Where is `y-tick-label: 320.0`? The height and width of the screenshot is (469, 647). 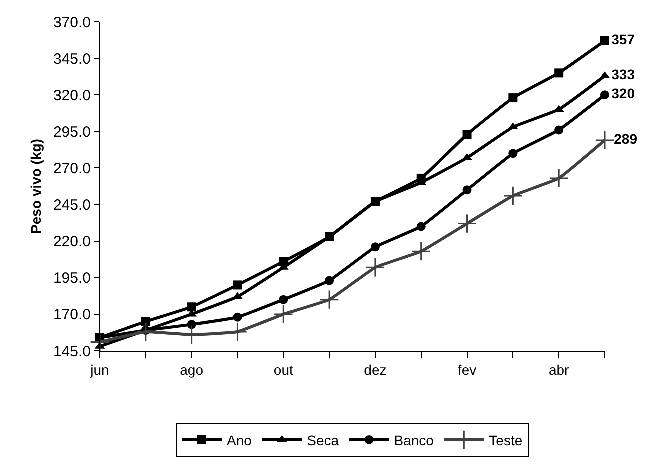
y-tick-label: 320.0 is located at coordinates (72, 95).